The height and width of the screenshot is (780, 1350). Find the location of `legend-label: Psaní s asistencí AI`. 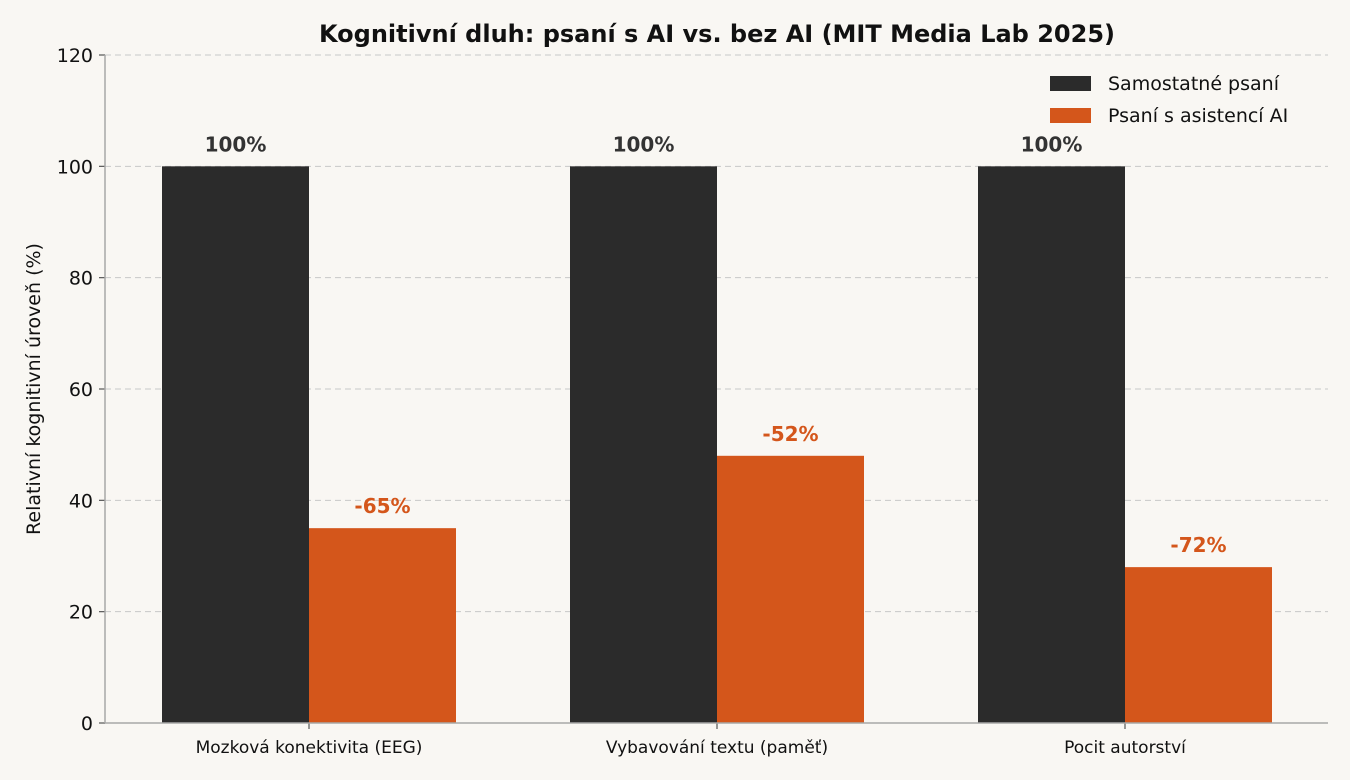

legend-label: Psaní s asistencí AI is located at coordinates (1198, 116).